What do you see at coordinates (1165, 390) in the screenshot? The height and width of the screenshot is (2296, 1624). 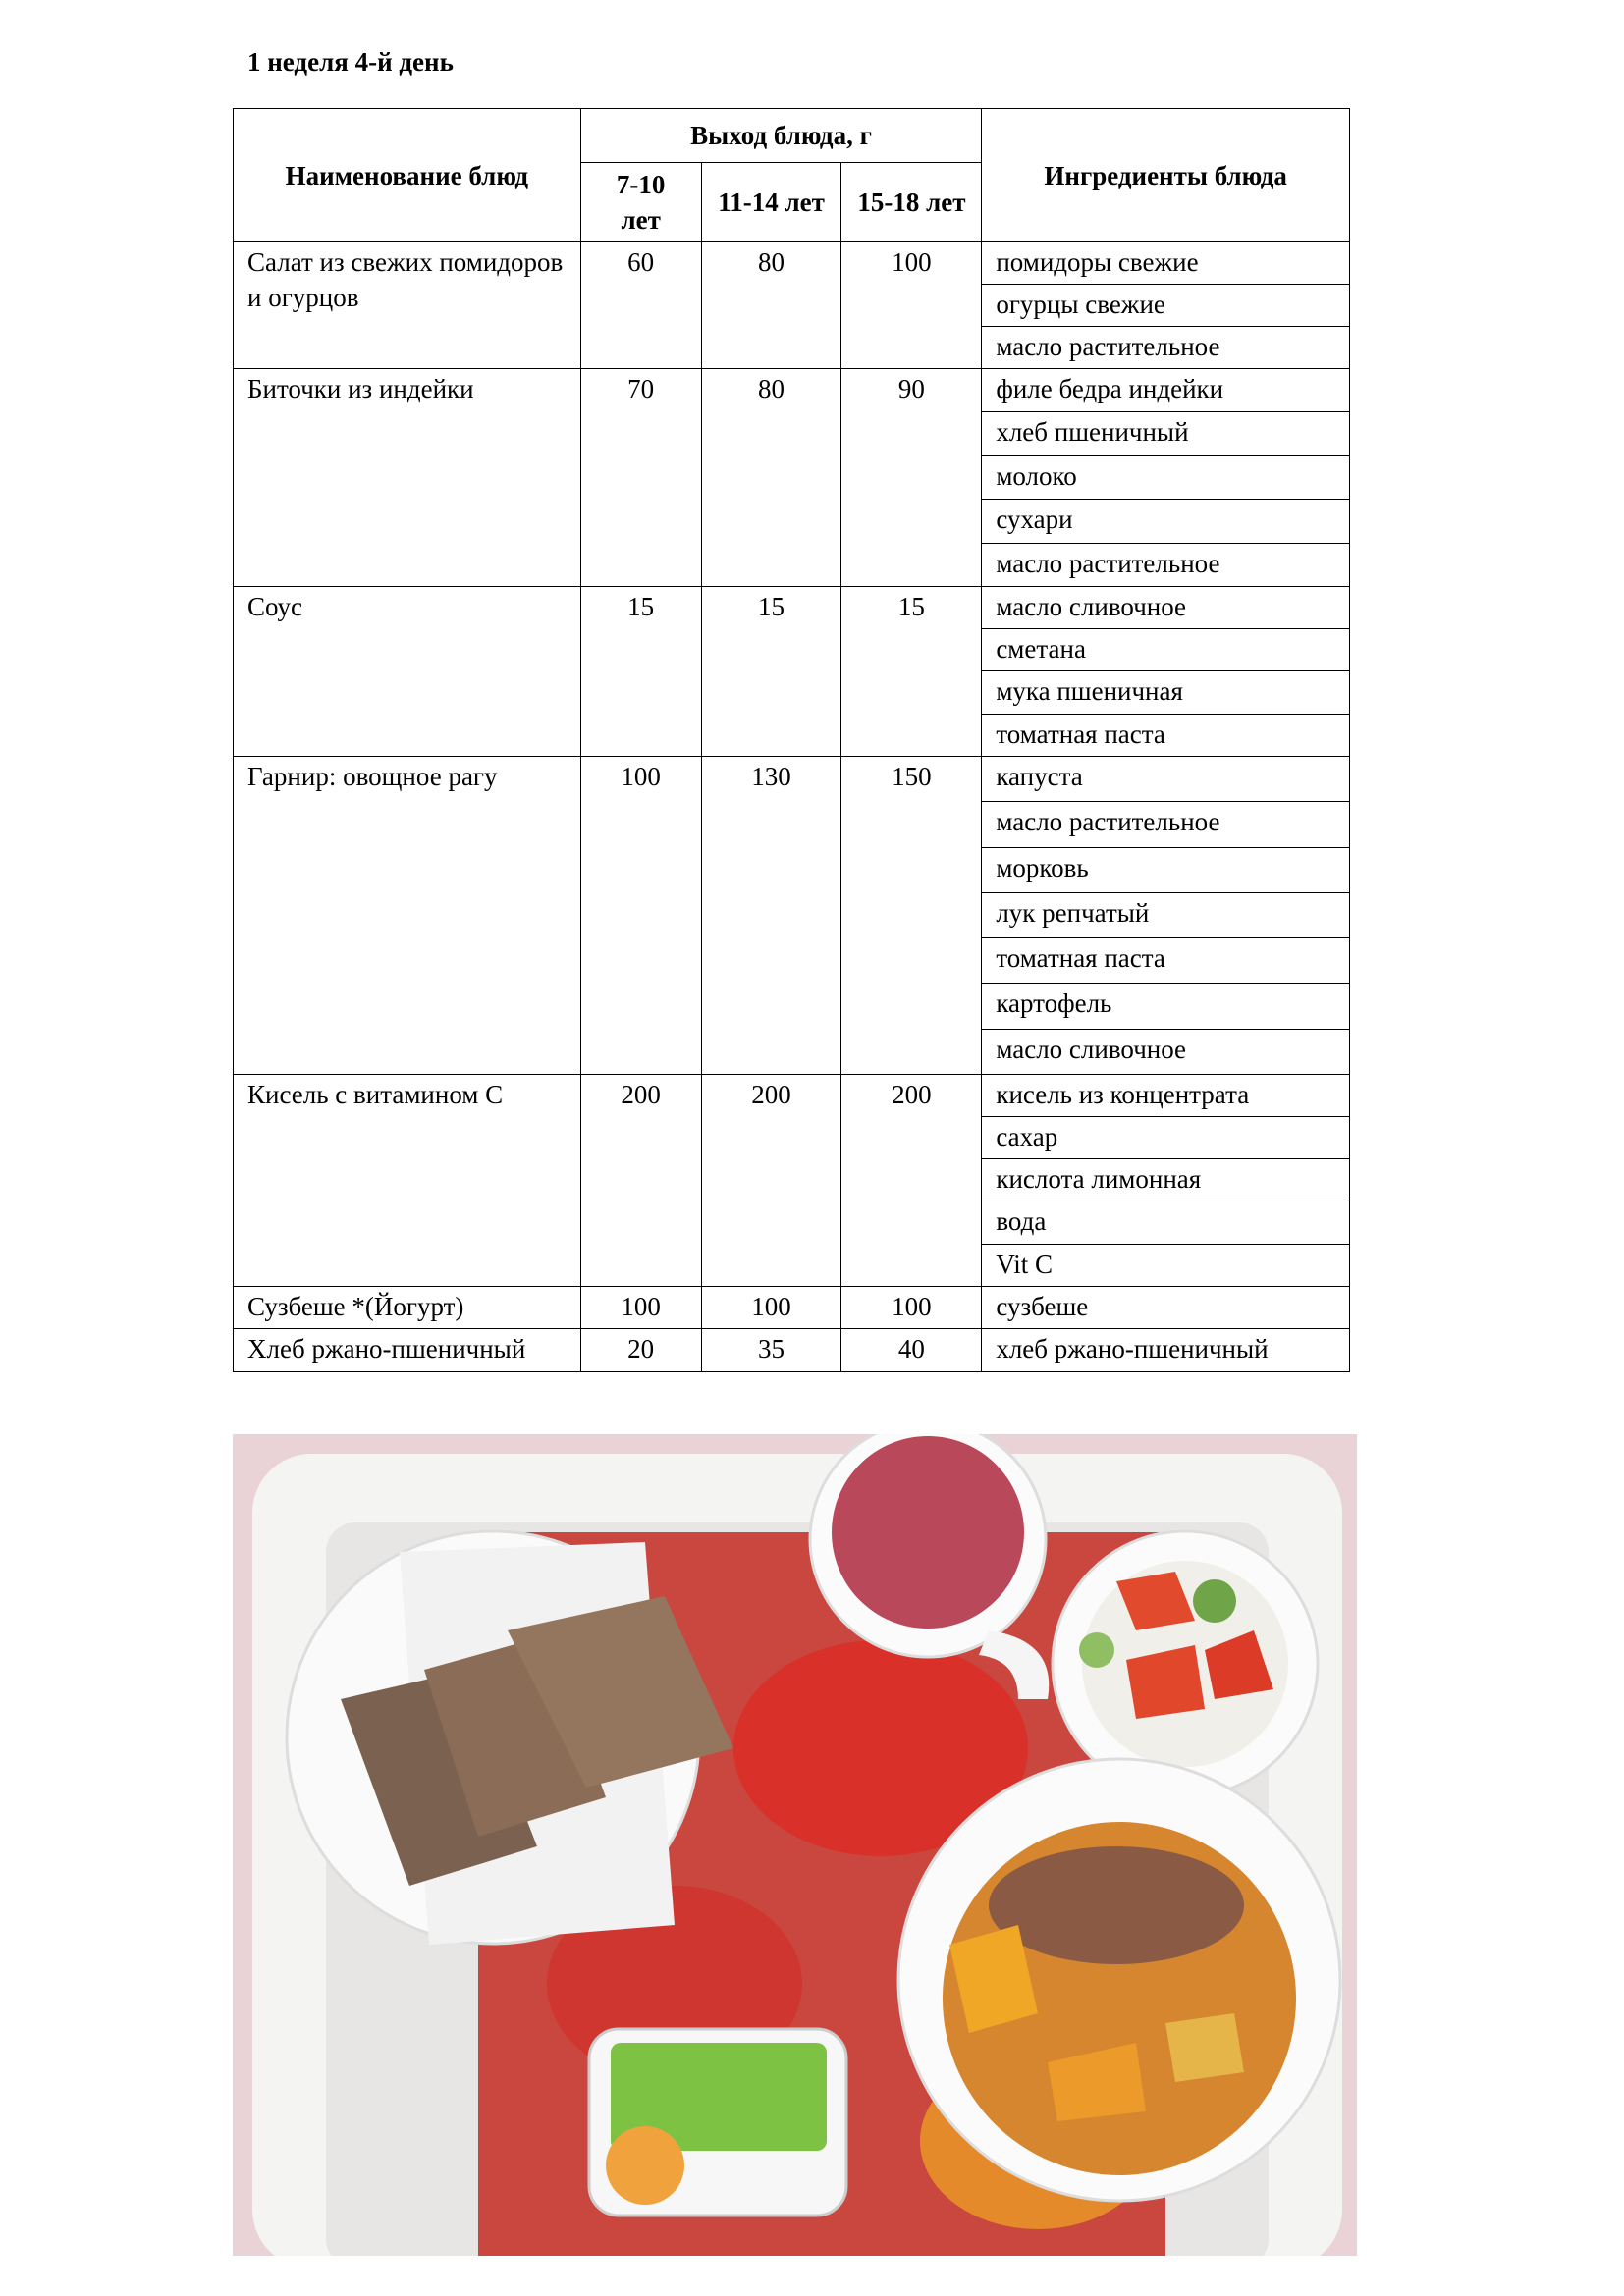 I see `ingredient: филе бедра индейки` at bounding box center [1165, 390].